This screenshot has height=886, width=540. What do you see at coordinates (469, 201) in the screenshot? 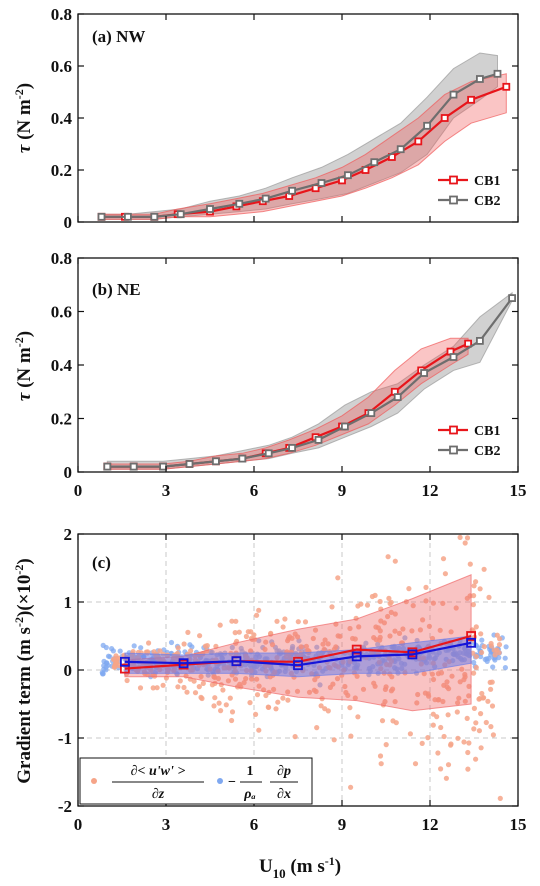
I see `legend-entry: CB2` at bounding box center [469, 201].